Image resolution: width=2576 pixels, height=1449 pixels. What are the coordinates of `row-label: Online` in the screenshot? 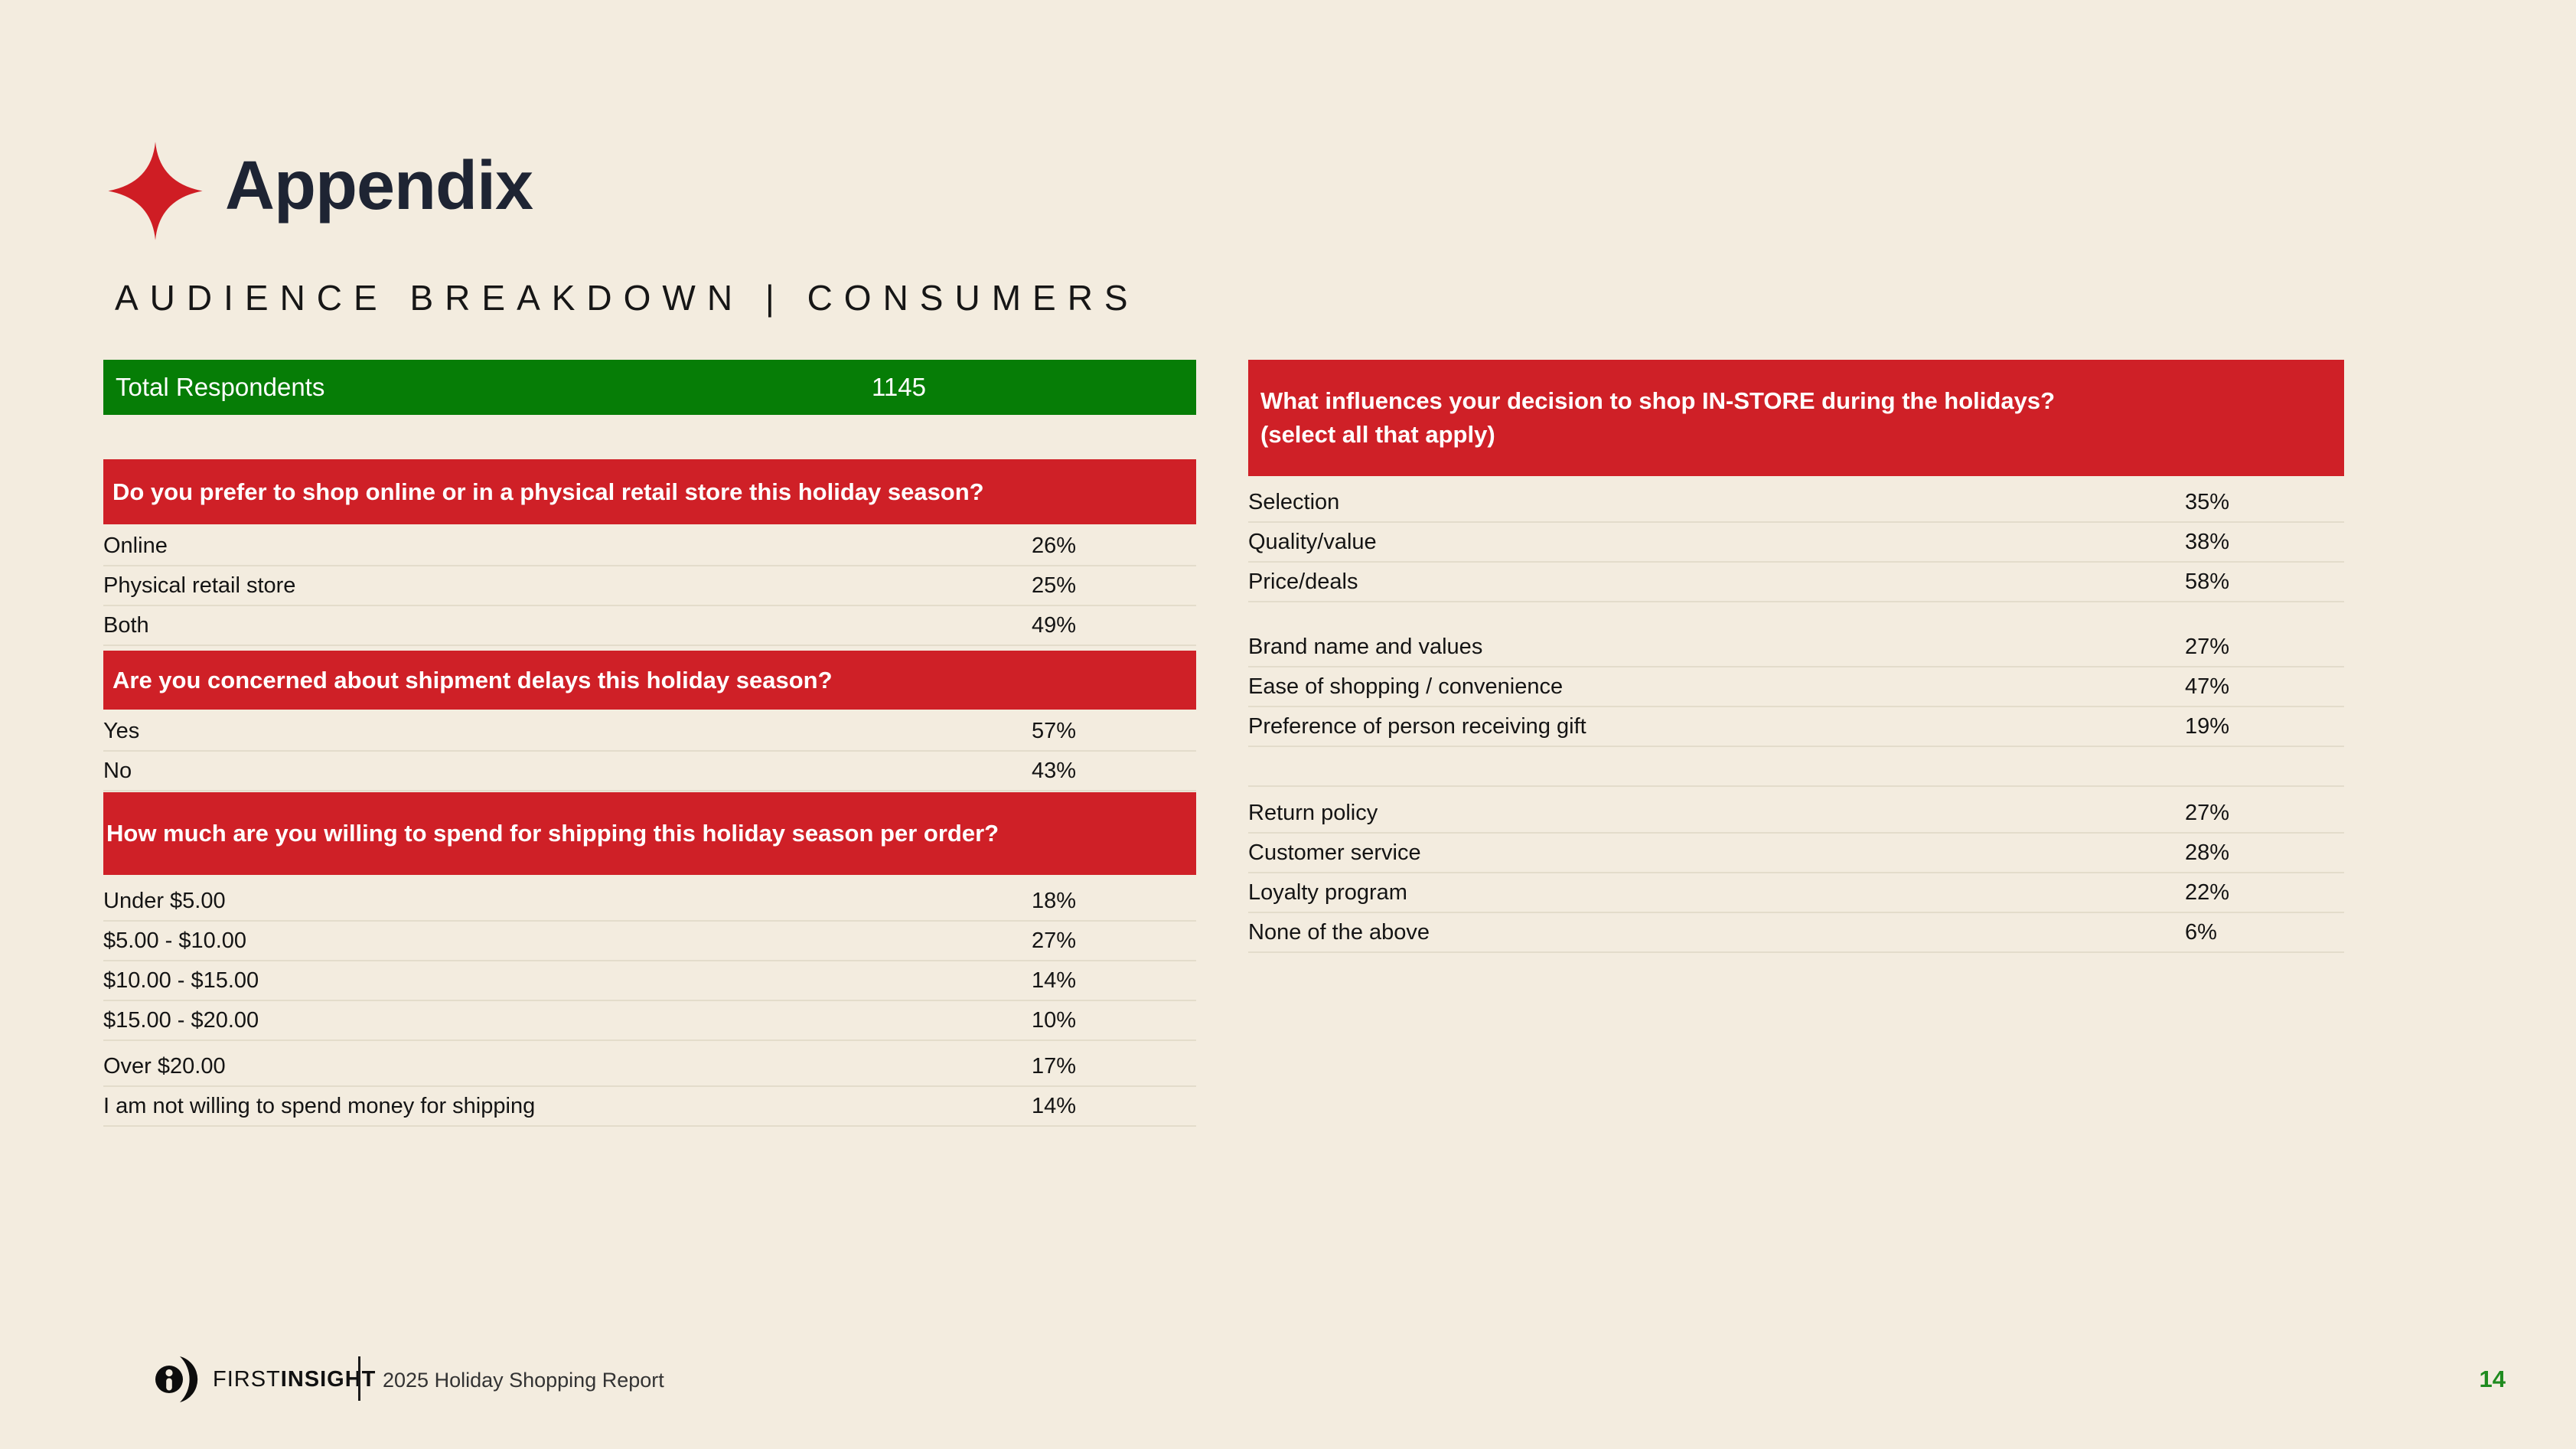 It's located at (135, 545).